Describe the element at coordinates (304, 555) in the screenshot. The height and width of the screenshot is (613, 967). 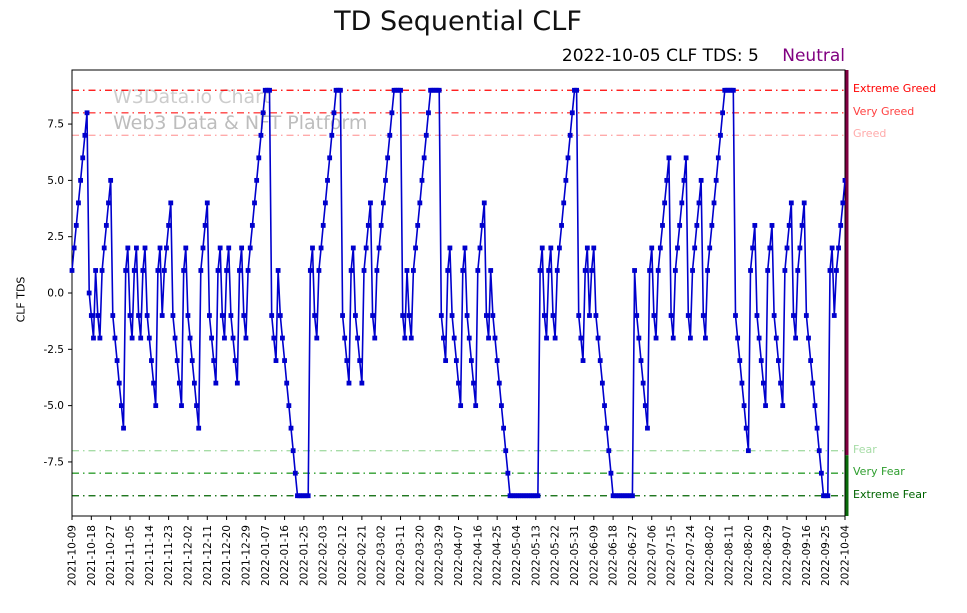
I see `x-tick-label: 2022-01-25` at that location.